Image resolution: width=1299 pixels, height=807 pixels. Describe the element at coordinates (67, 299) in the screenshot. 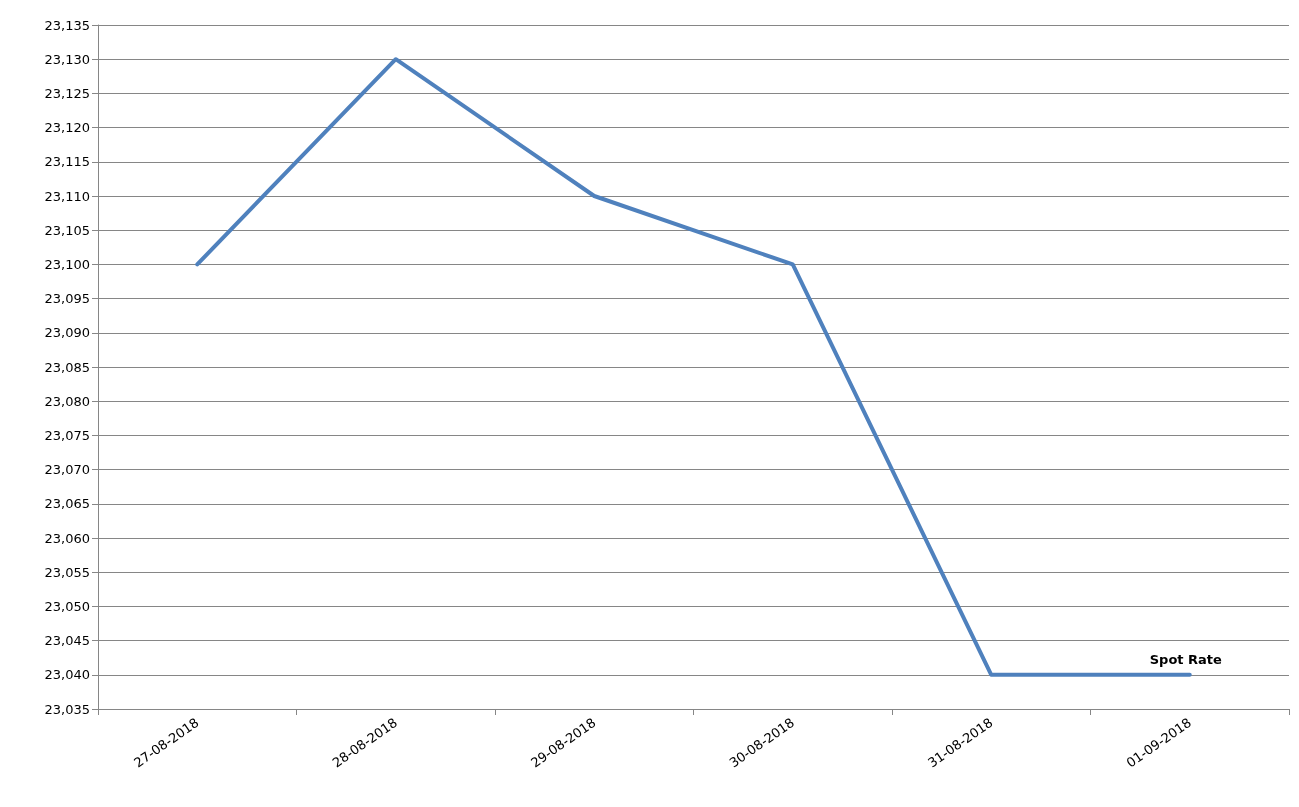

I see `y-tick-label: 23,095` at that location.